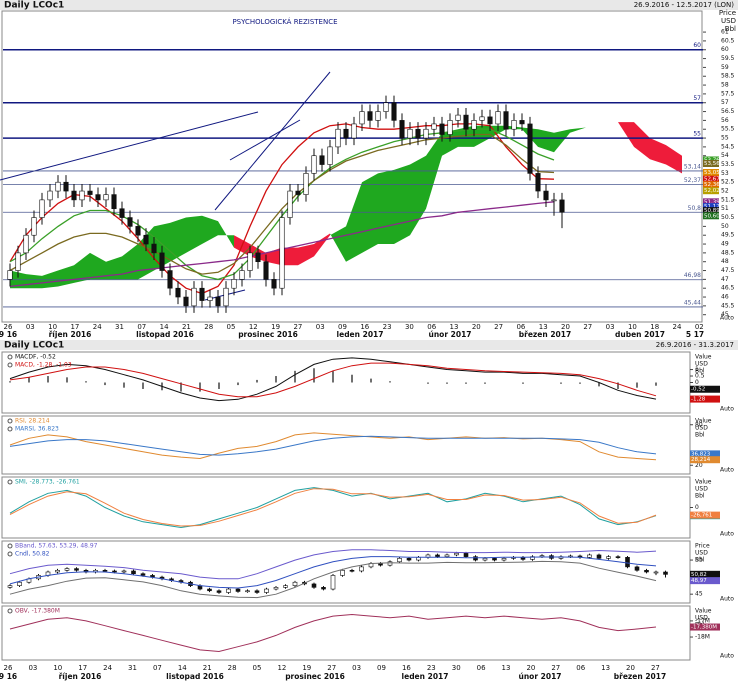  What do you see at coordinates (387, 327) in the screenshot?
I see `x-tick-label: 23` at bounding box center [387, 327].